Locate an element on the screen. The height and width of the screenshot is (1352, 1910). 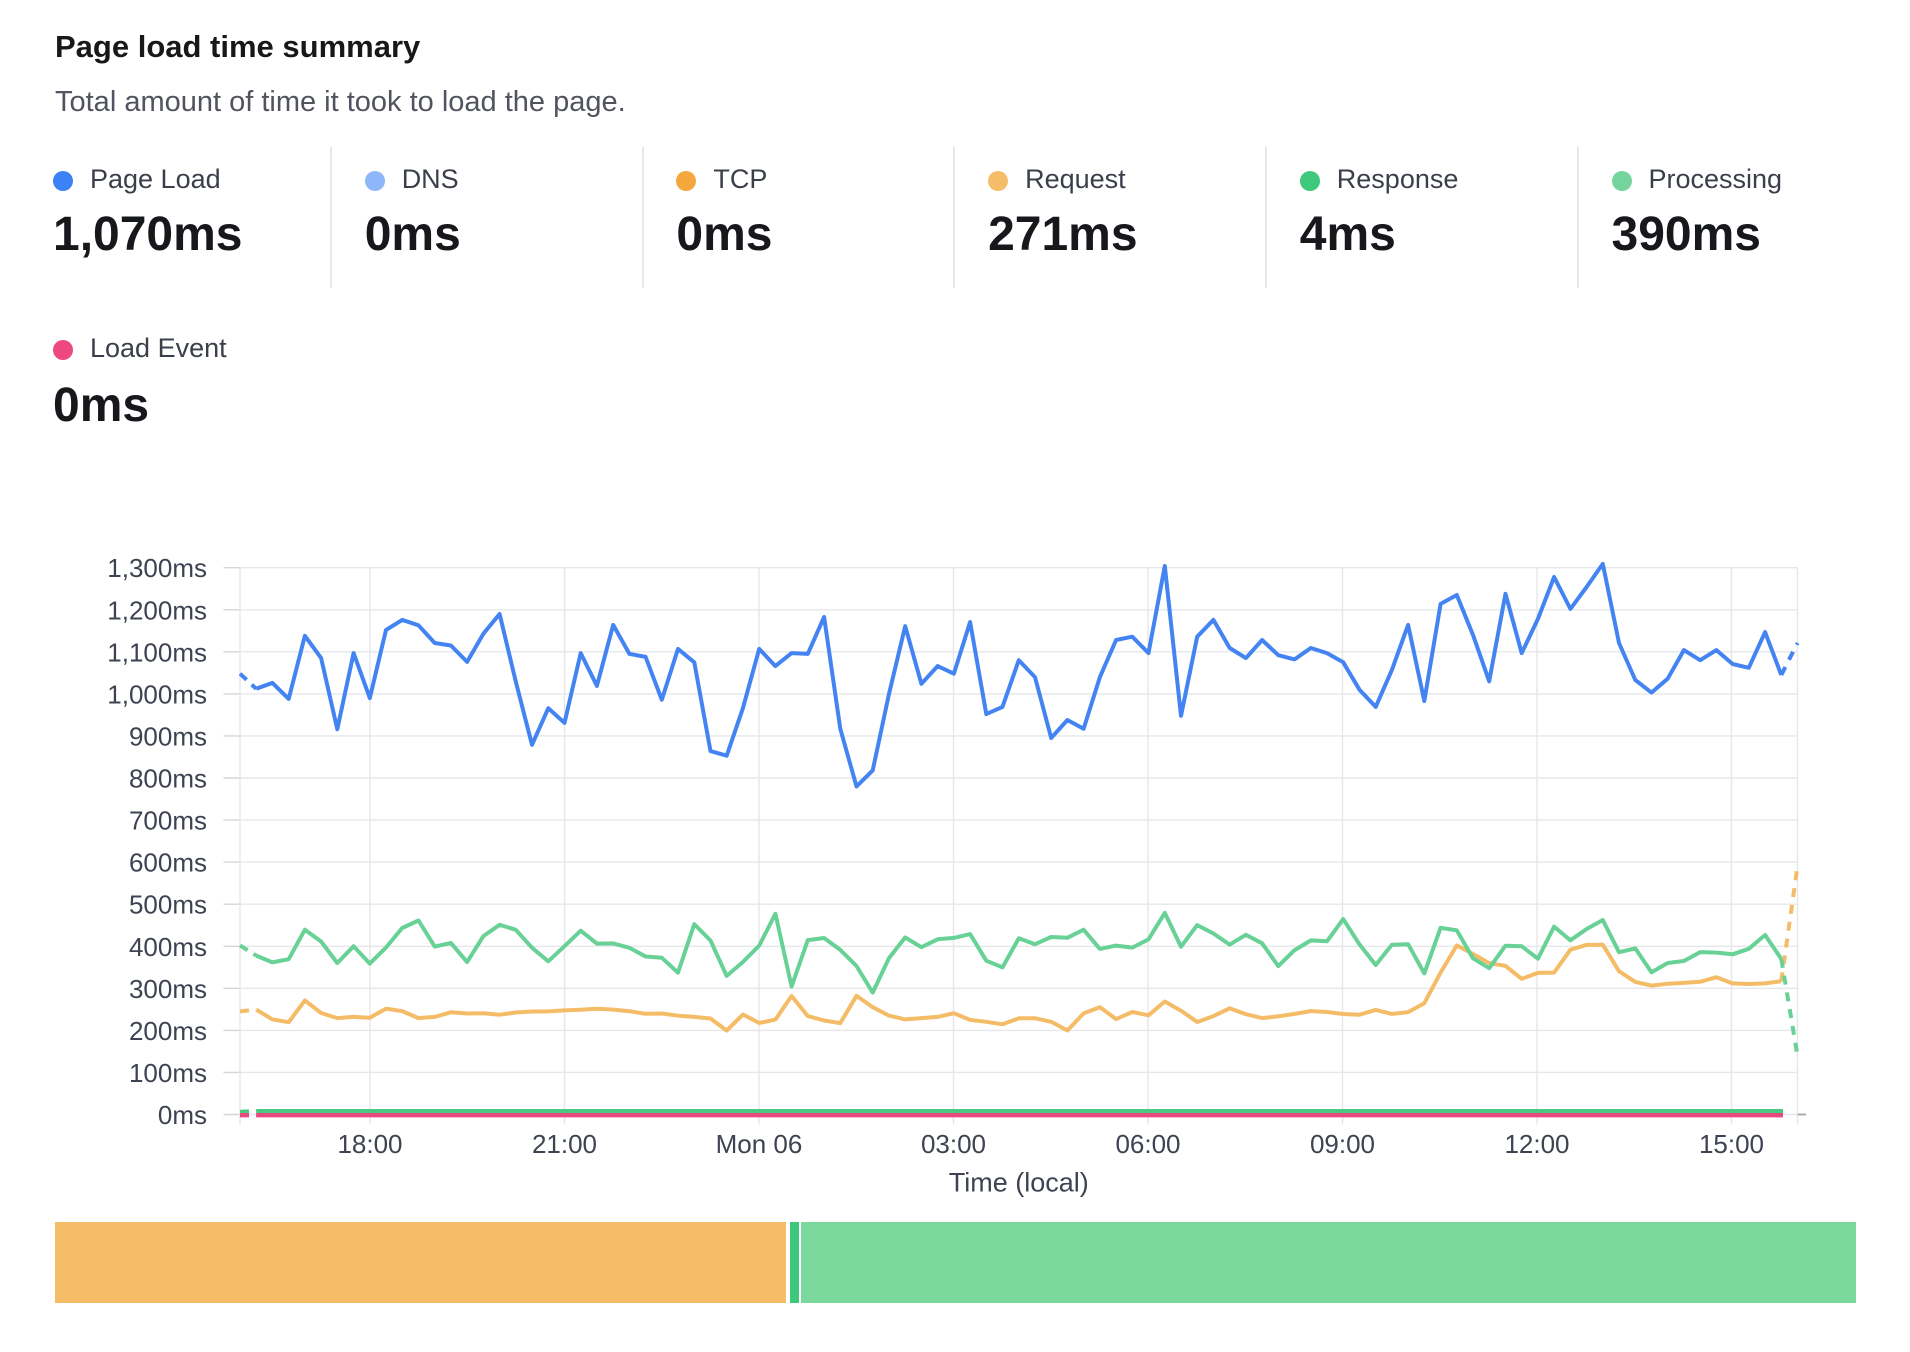
svg-text: 400ms is located at coordinates (168, 947).